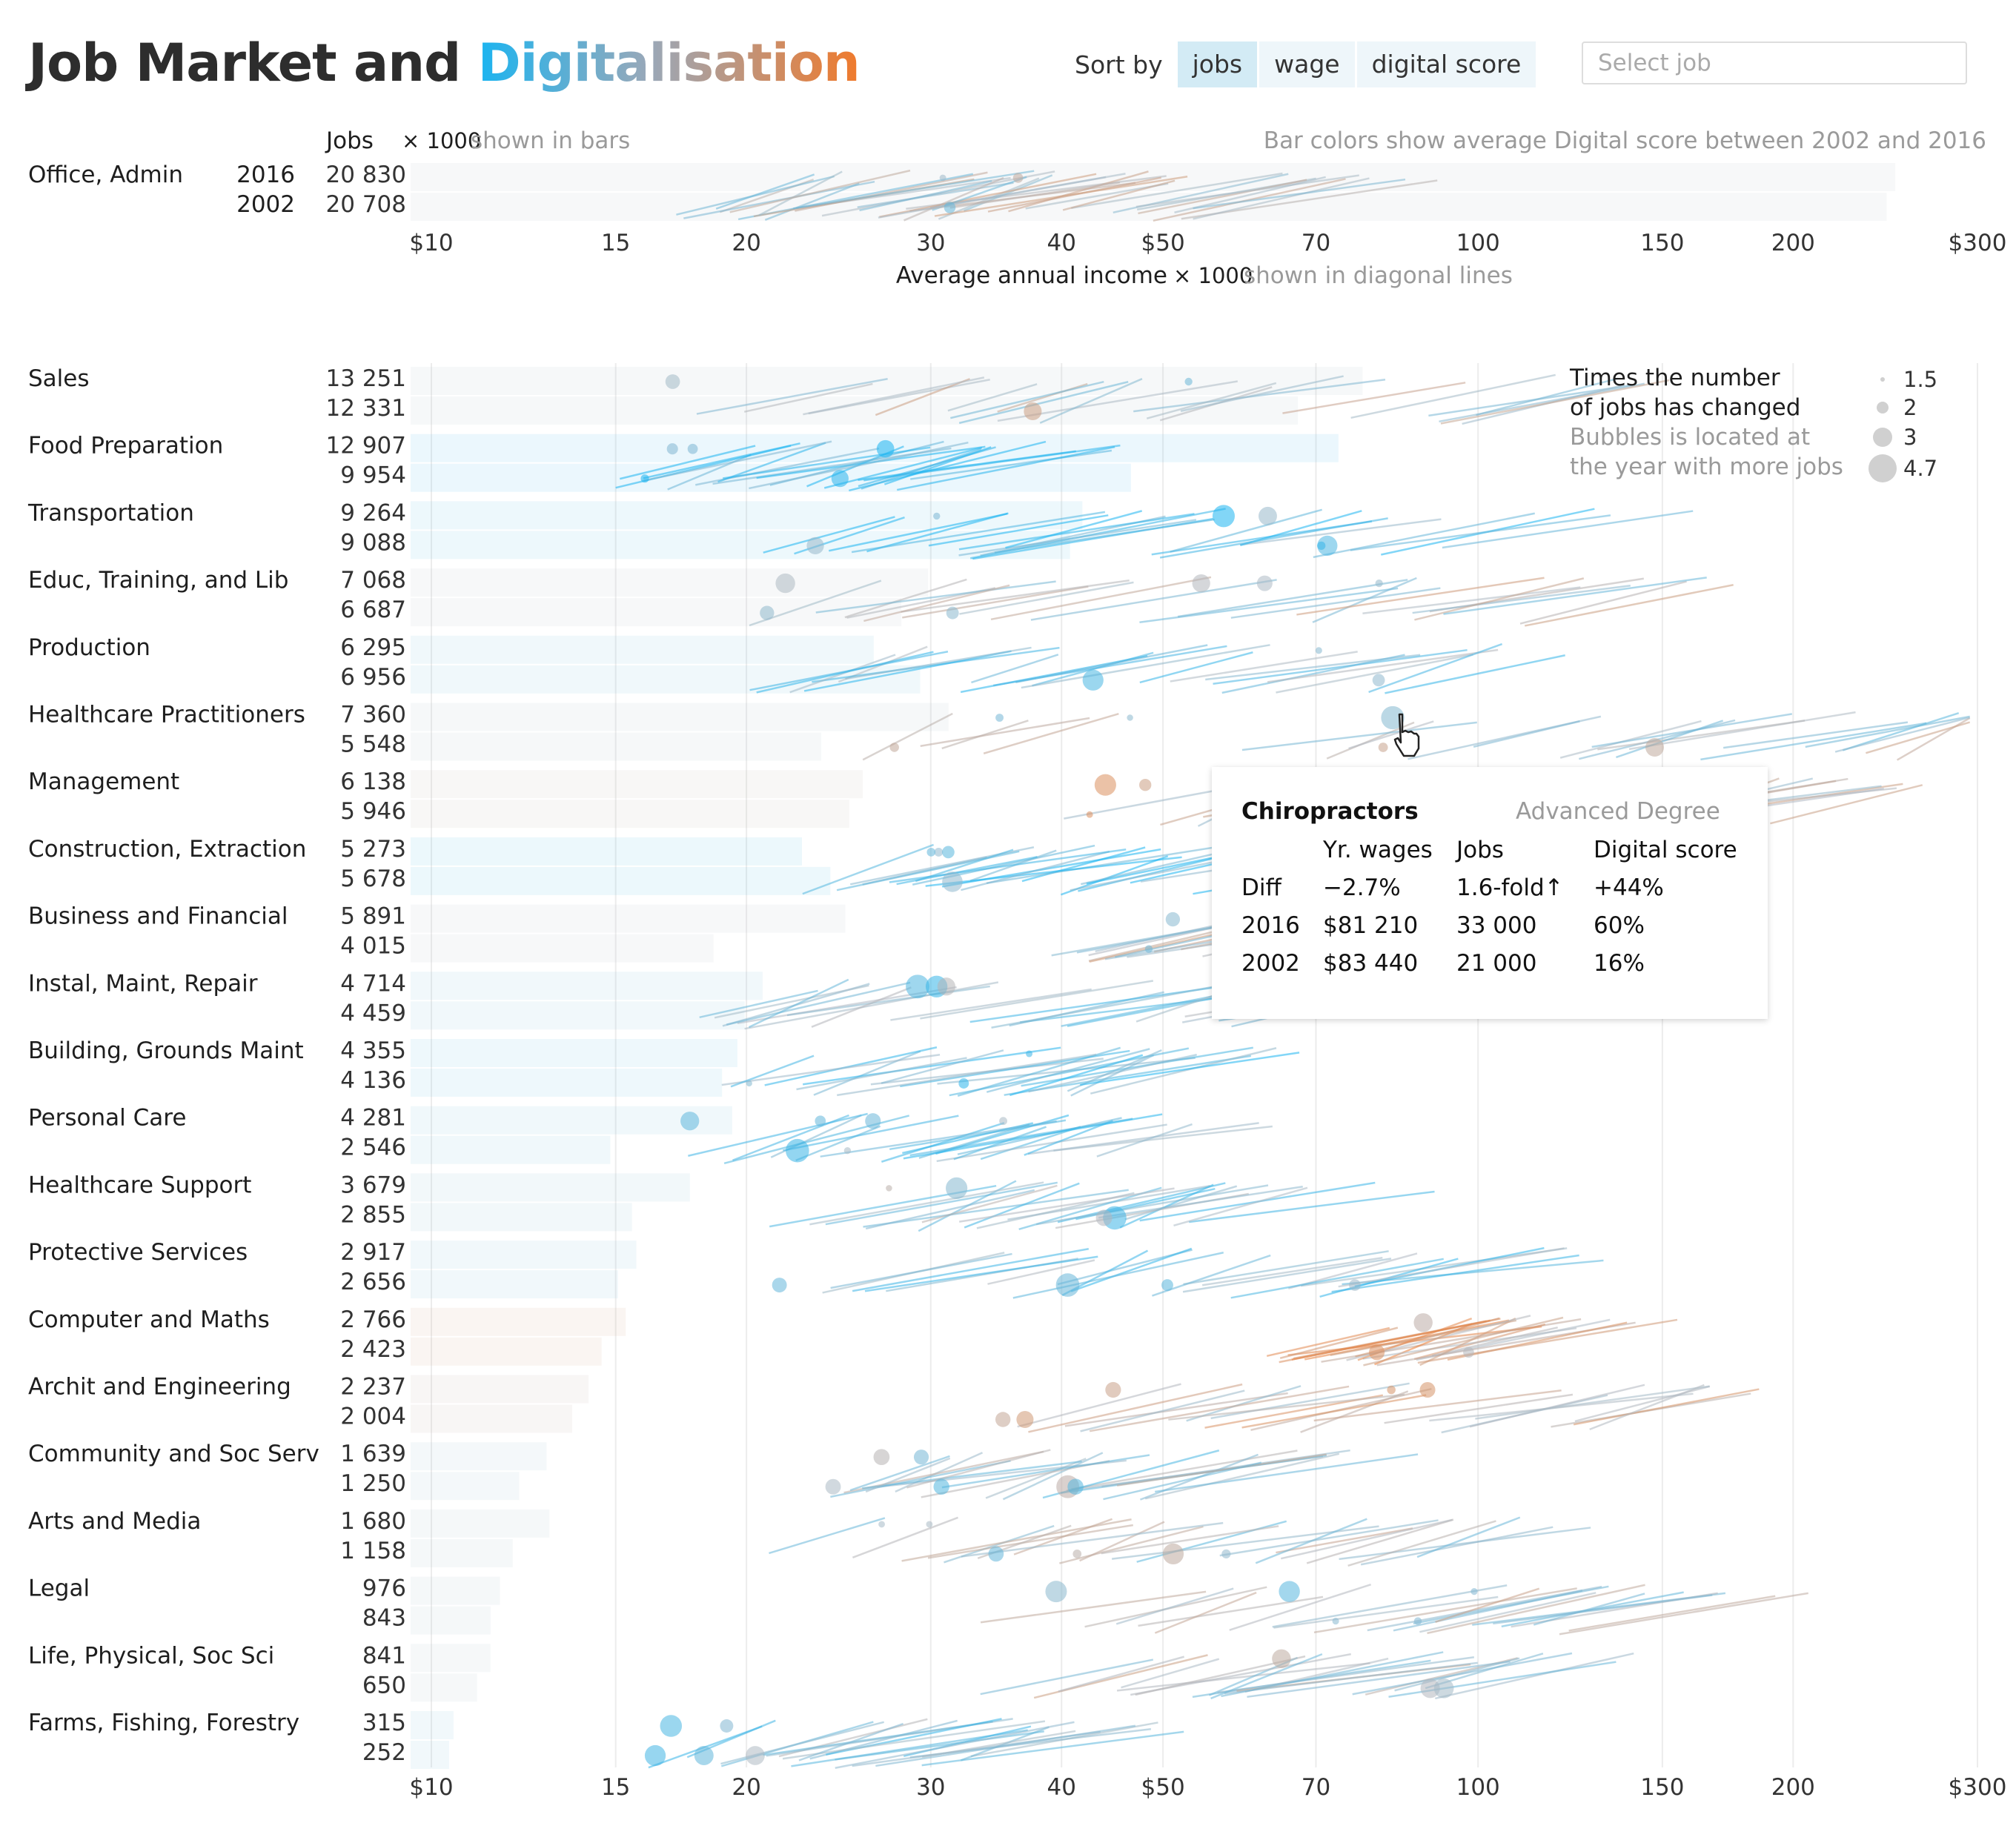  What do you see at coordinates (1920, 379) in the screenshot?
I see `legend-size-label: 1.5` at bounding box center [1920, 379].